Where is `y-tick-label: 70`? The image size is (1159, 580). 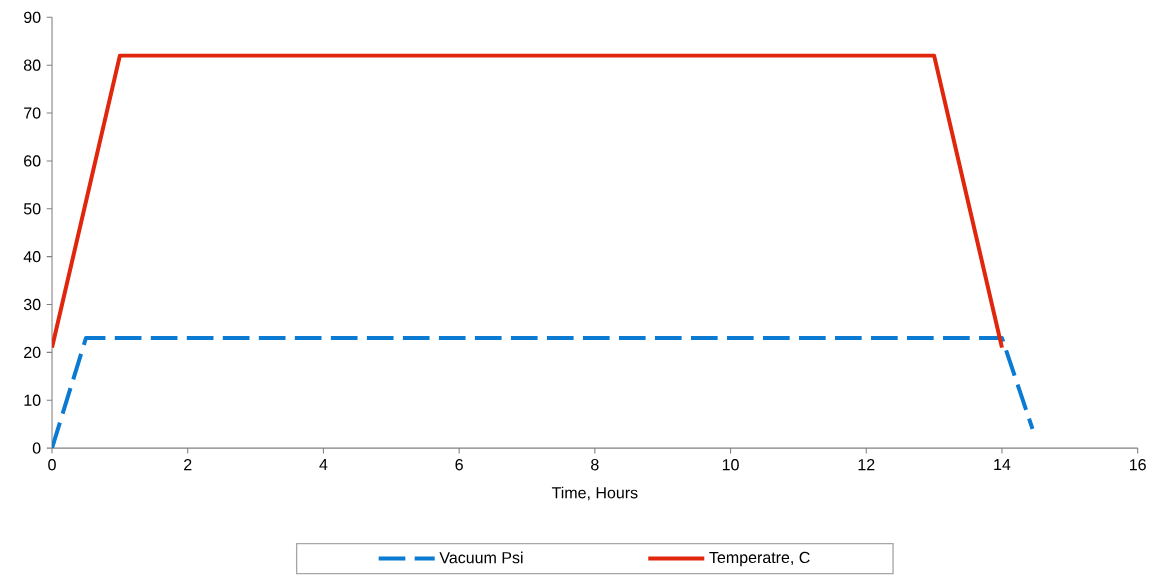 y-tick-label: 70 is located at coordinates (32, 113).